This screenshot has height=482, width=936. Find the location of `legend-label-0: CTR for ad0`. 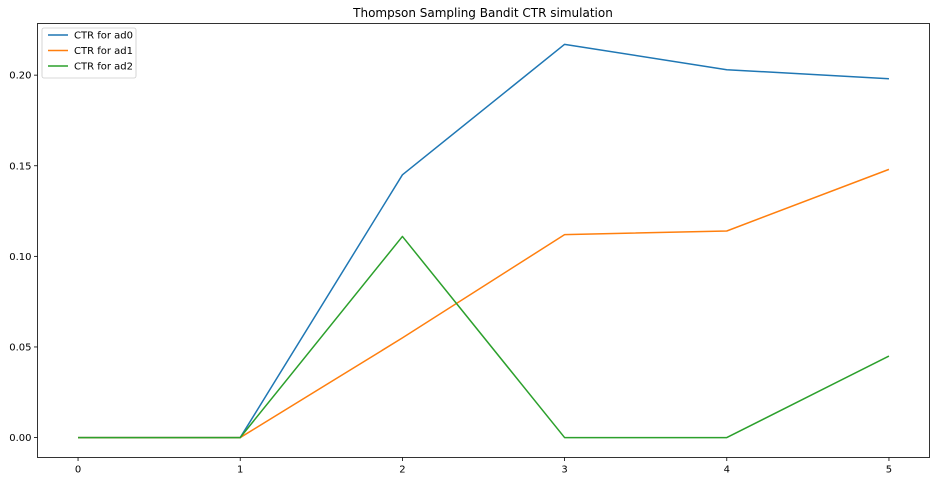

legend-label-0: CTR for ad0 is located at coordinates (103, 36).